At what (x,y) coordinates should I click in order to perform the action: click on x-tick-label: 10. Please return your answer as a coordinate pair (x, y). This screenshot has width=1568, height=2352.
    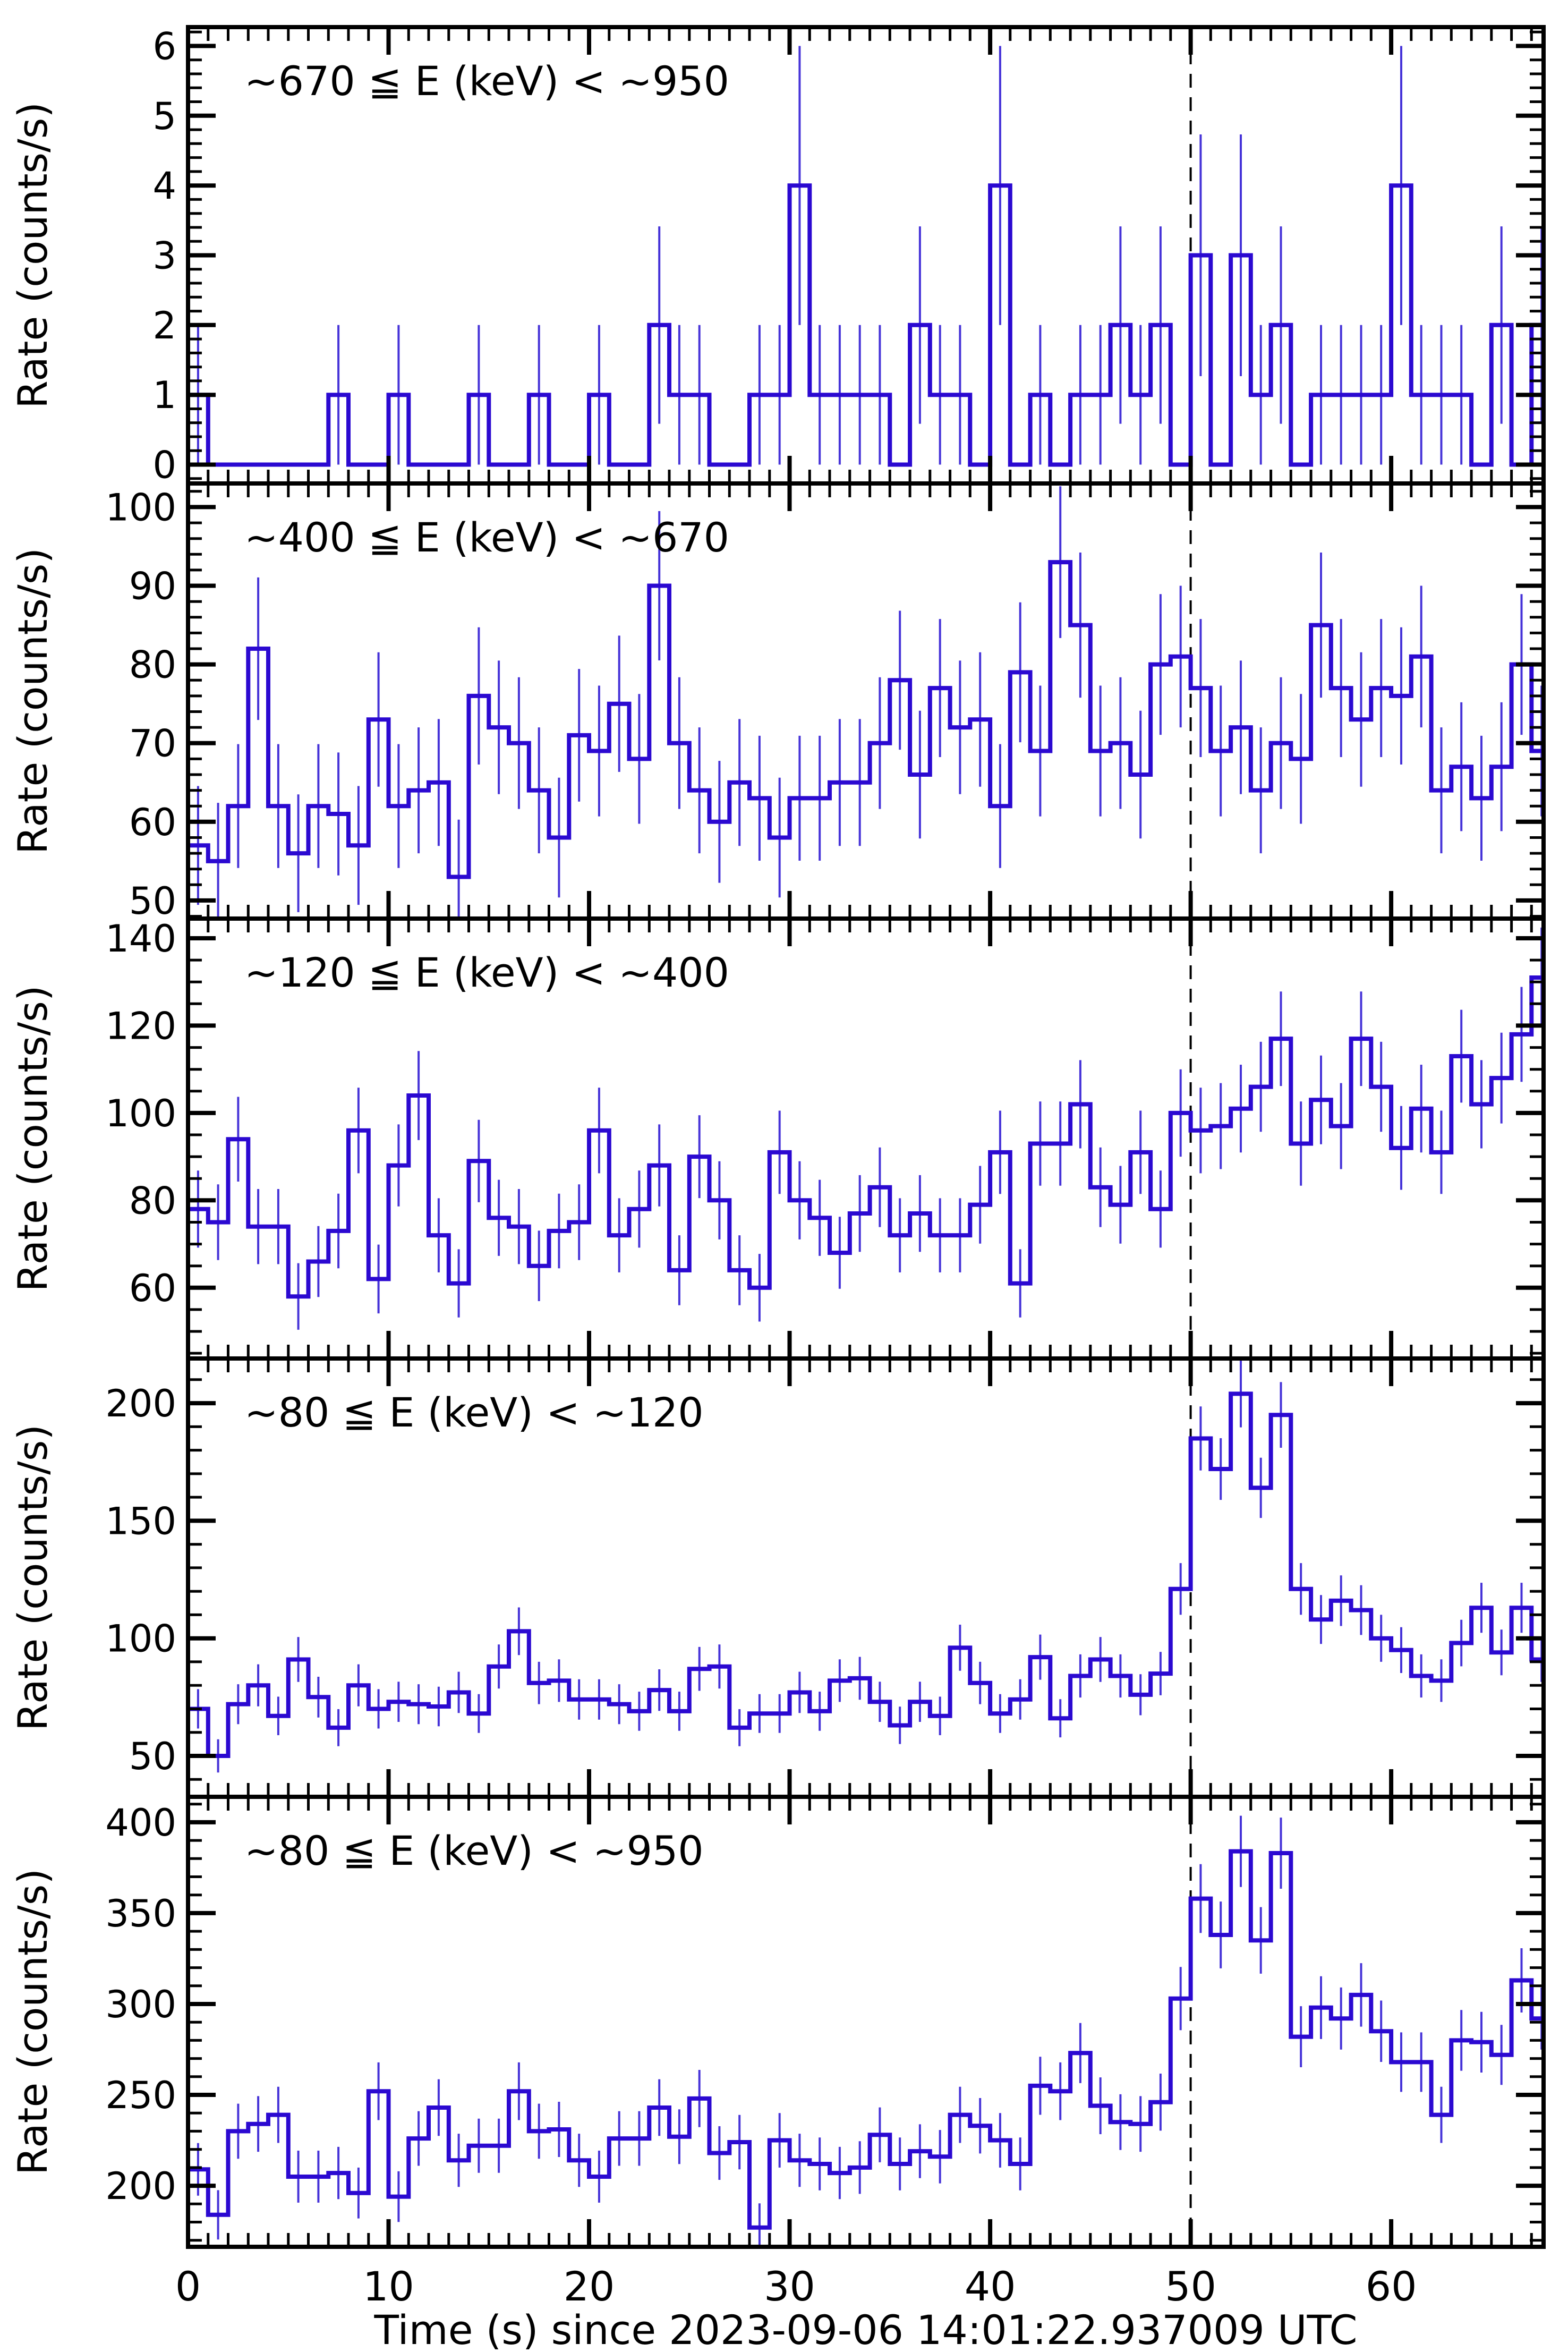
    Looking at the image, I should click on (388, 2286).